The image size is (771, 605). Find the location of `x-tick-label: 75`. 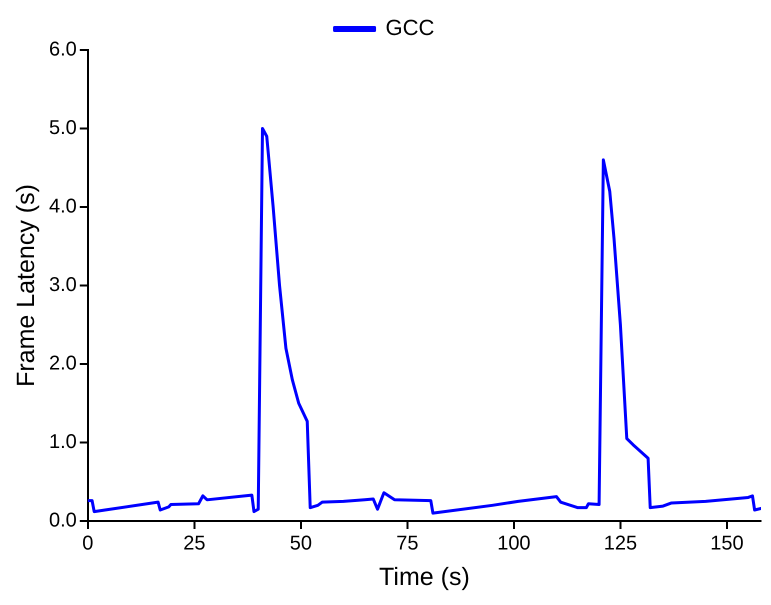

x-tick-label: 75 is located at coordinates (407, 543).